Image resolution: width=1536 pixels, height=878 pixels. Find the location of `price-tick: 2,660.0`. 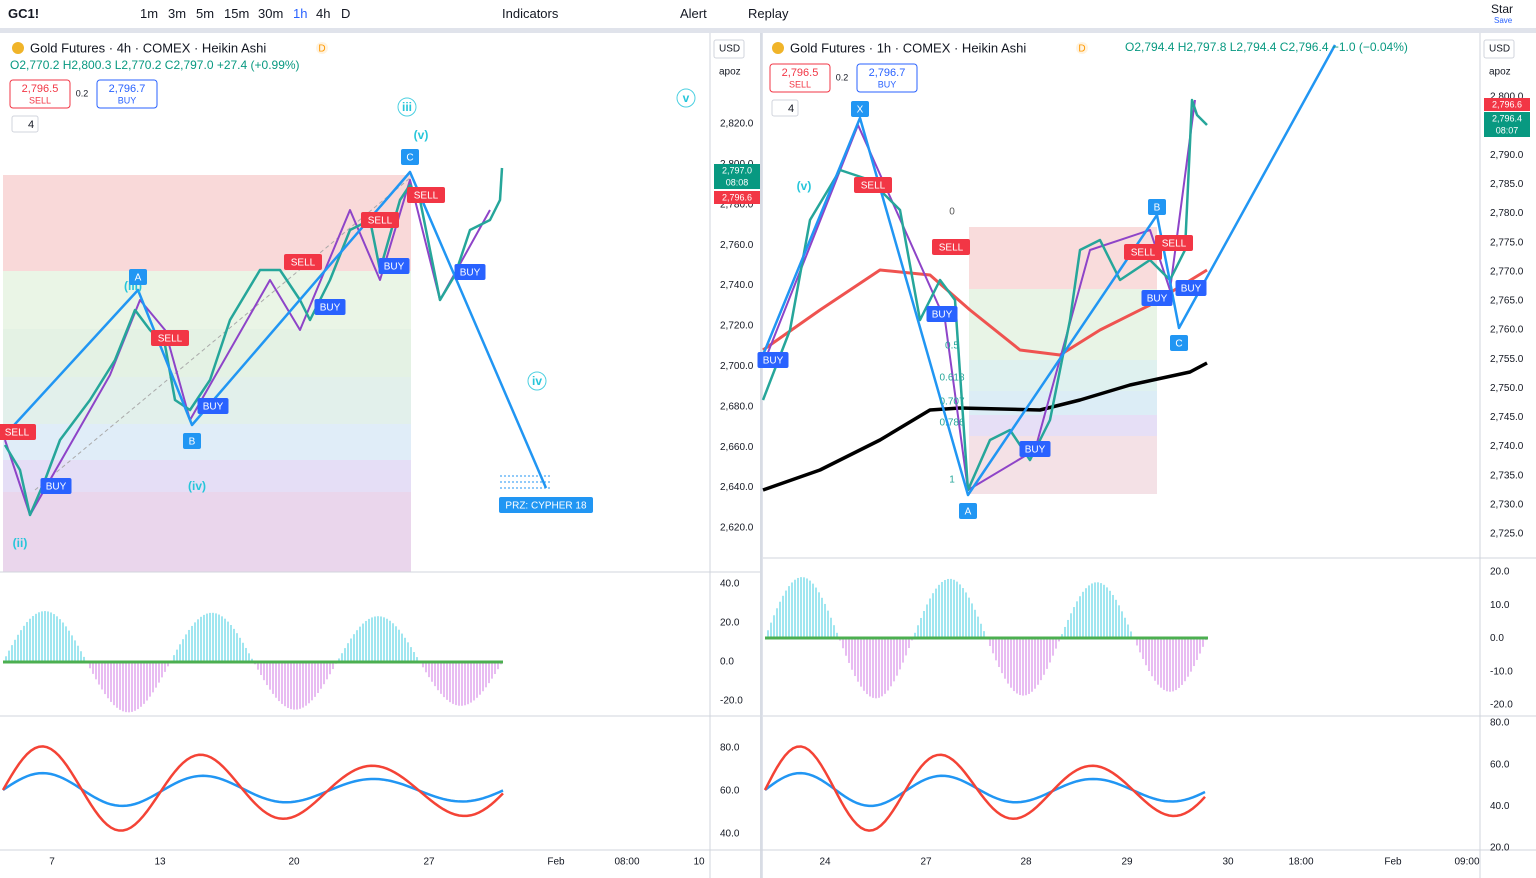

price-tick: 2,660.0 is located at coordinates (737, 447).